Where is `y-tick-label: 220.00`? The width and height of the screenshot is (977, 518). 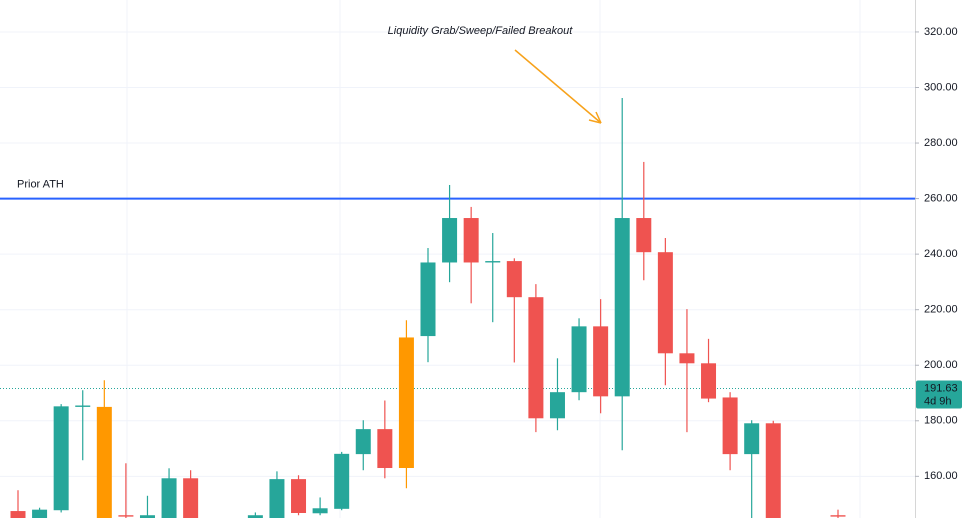 y-tick-label: 220.00 is located at coordinates (941, 310).